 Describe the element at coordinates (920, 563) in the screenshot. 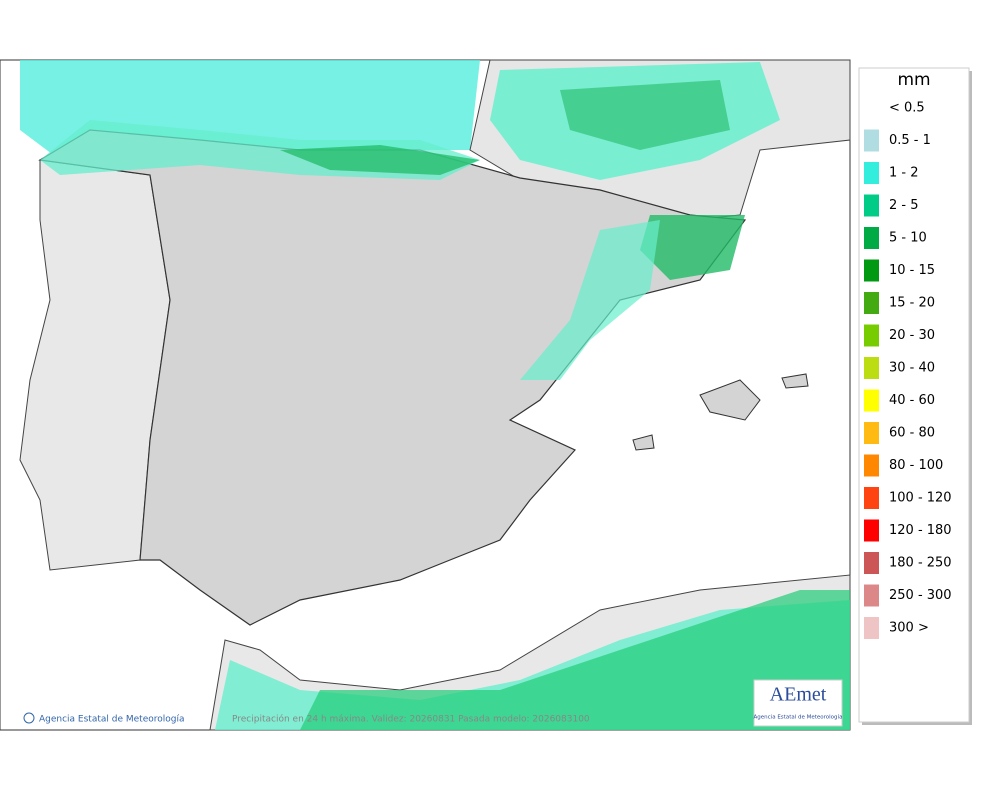

I see `legend-label: 180 - 250` at that location.